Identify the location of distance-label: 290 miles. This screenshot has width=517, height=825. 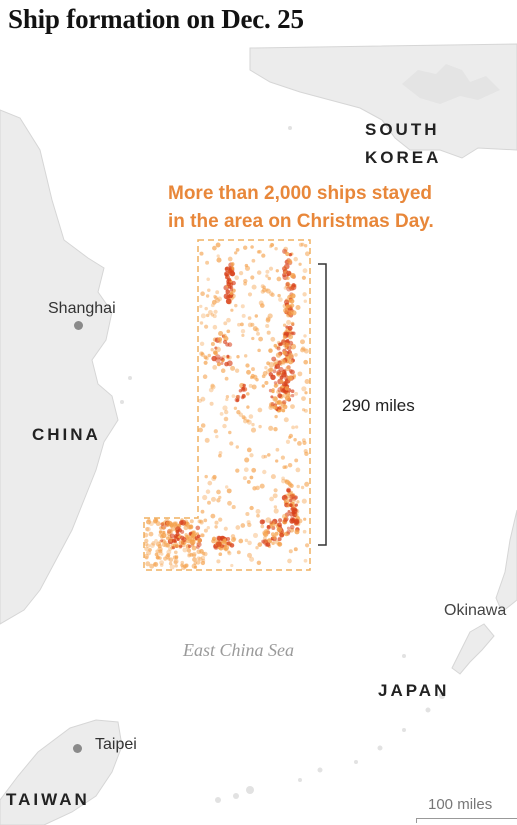
(378, 405).